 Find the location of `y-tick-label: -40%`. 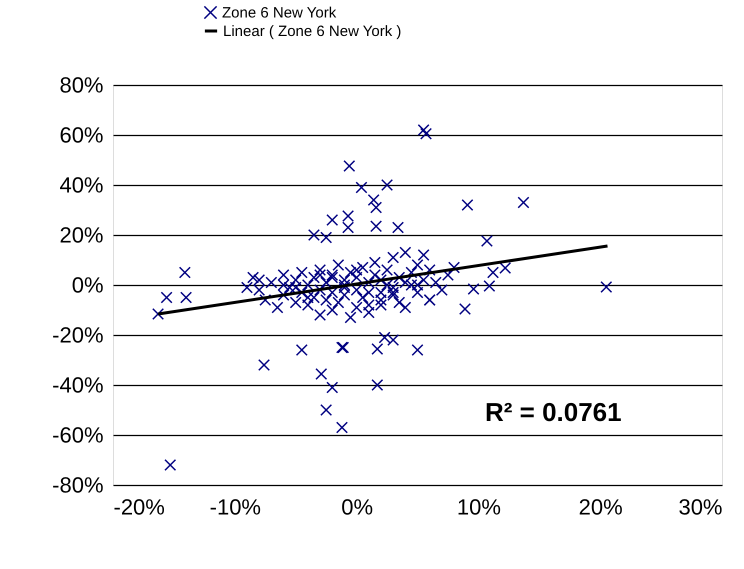

y-tick-label: -40% is located at coordinates (78, 385).